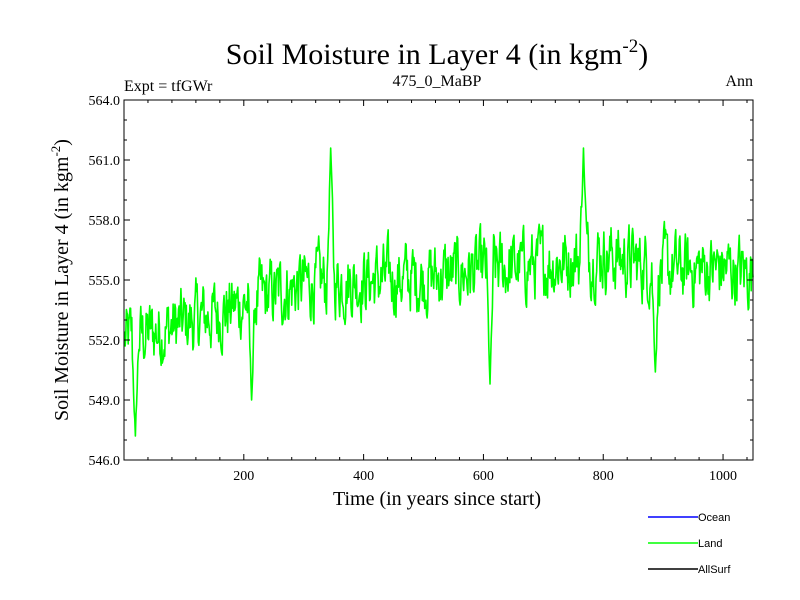 The height and width of the screenshot is (600, 800). Describe the element at coordinates (689, 544) in the screenshot. I see `legend: Ocean Land AllSurf` at that location.